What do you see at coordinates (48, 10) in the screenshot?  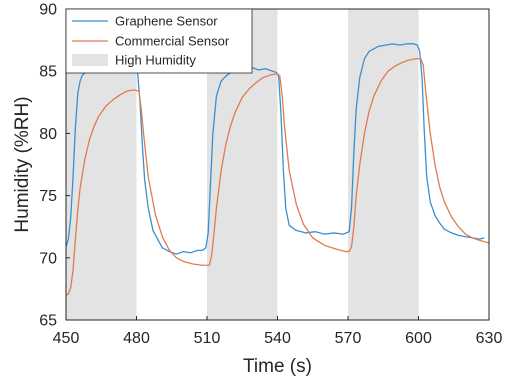 I see `y-tick-label: 90` at bounding box center [48, 10].